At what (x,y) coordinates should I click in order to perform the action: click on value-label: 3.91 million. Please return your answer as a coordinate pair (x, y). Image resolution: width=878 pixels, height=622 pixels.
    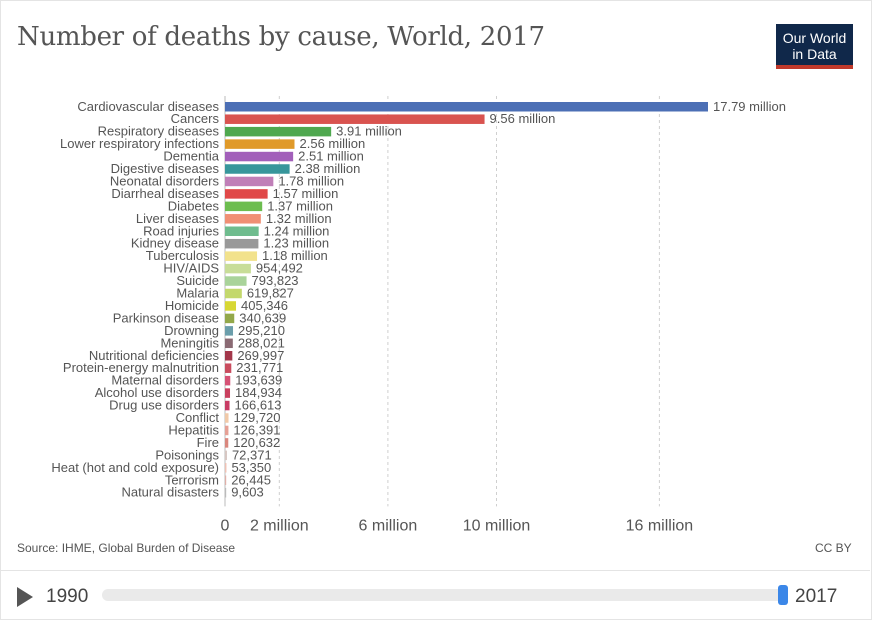
    Looking at the image, I should click on (369, 131).